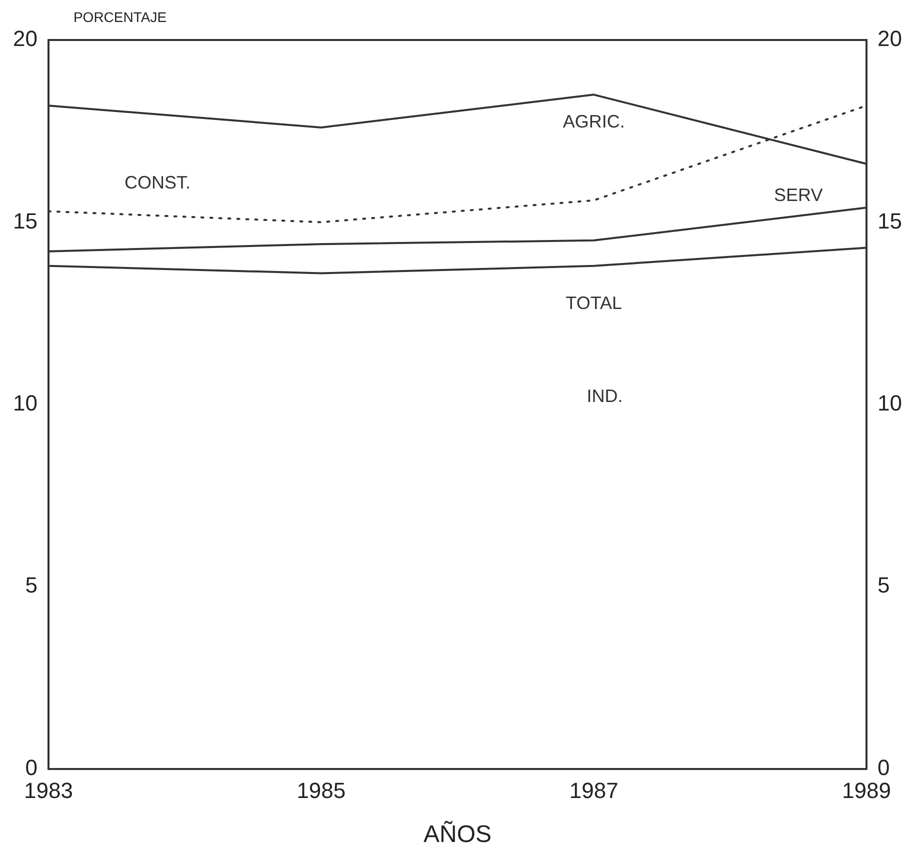 The height and width of the screenshot is (864, 915). Describe the element at coordinates (890, 39) in the screenshot. I see `y2-tick-label: 20` at that location.